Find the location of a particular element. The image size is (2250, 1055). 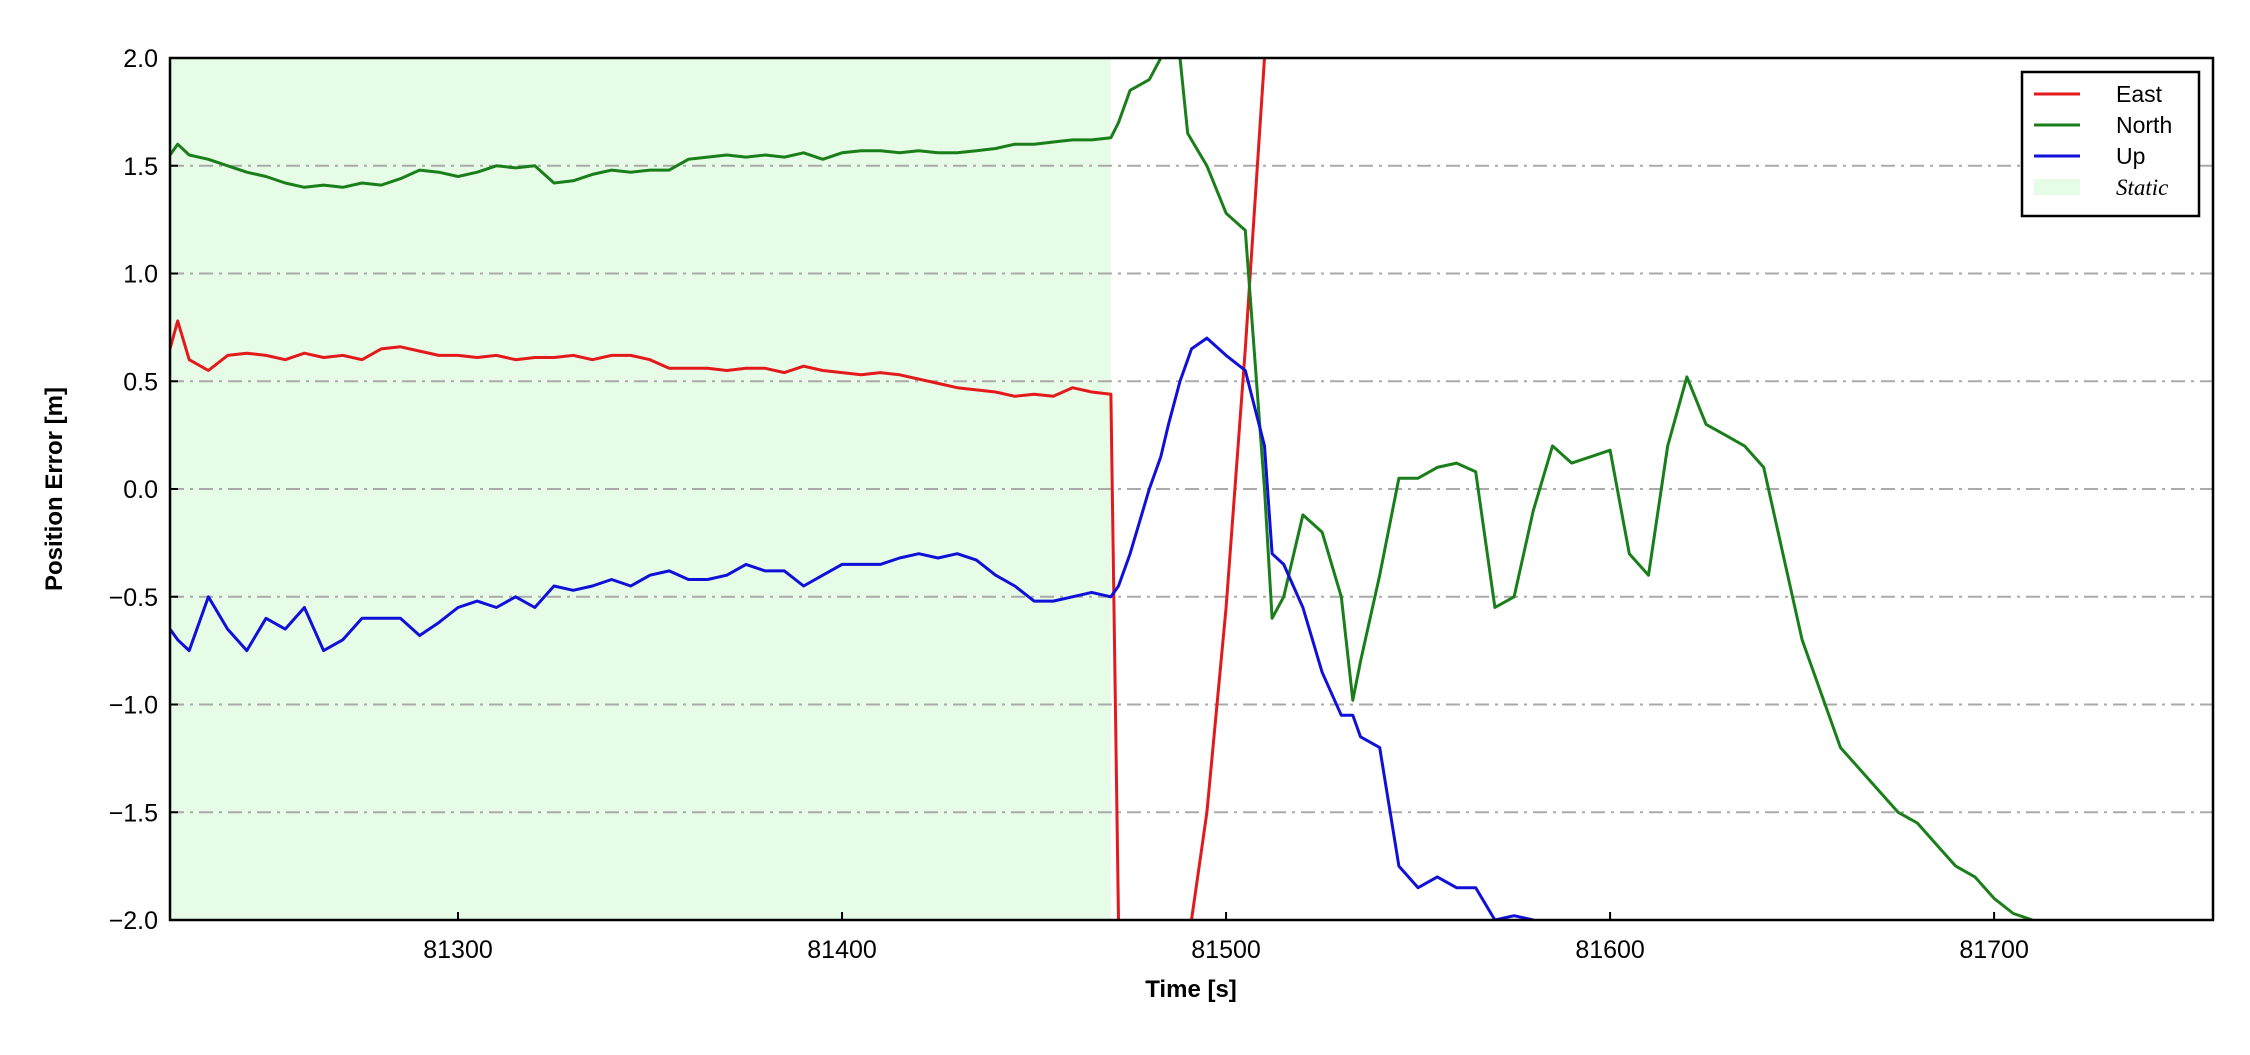

legend-swatch is located at coordinates (2057, 187).